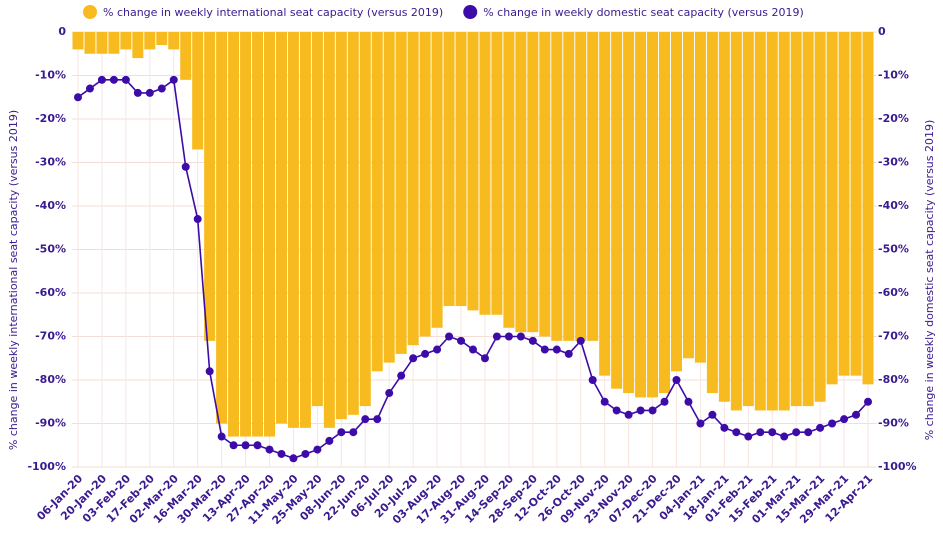 Image resolution: width=943 pixels, height=539 pixels. Describe the element at coordinates (893, 379) in the screenshot. I see `y2-tick-label: -80%` at that location.